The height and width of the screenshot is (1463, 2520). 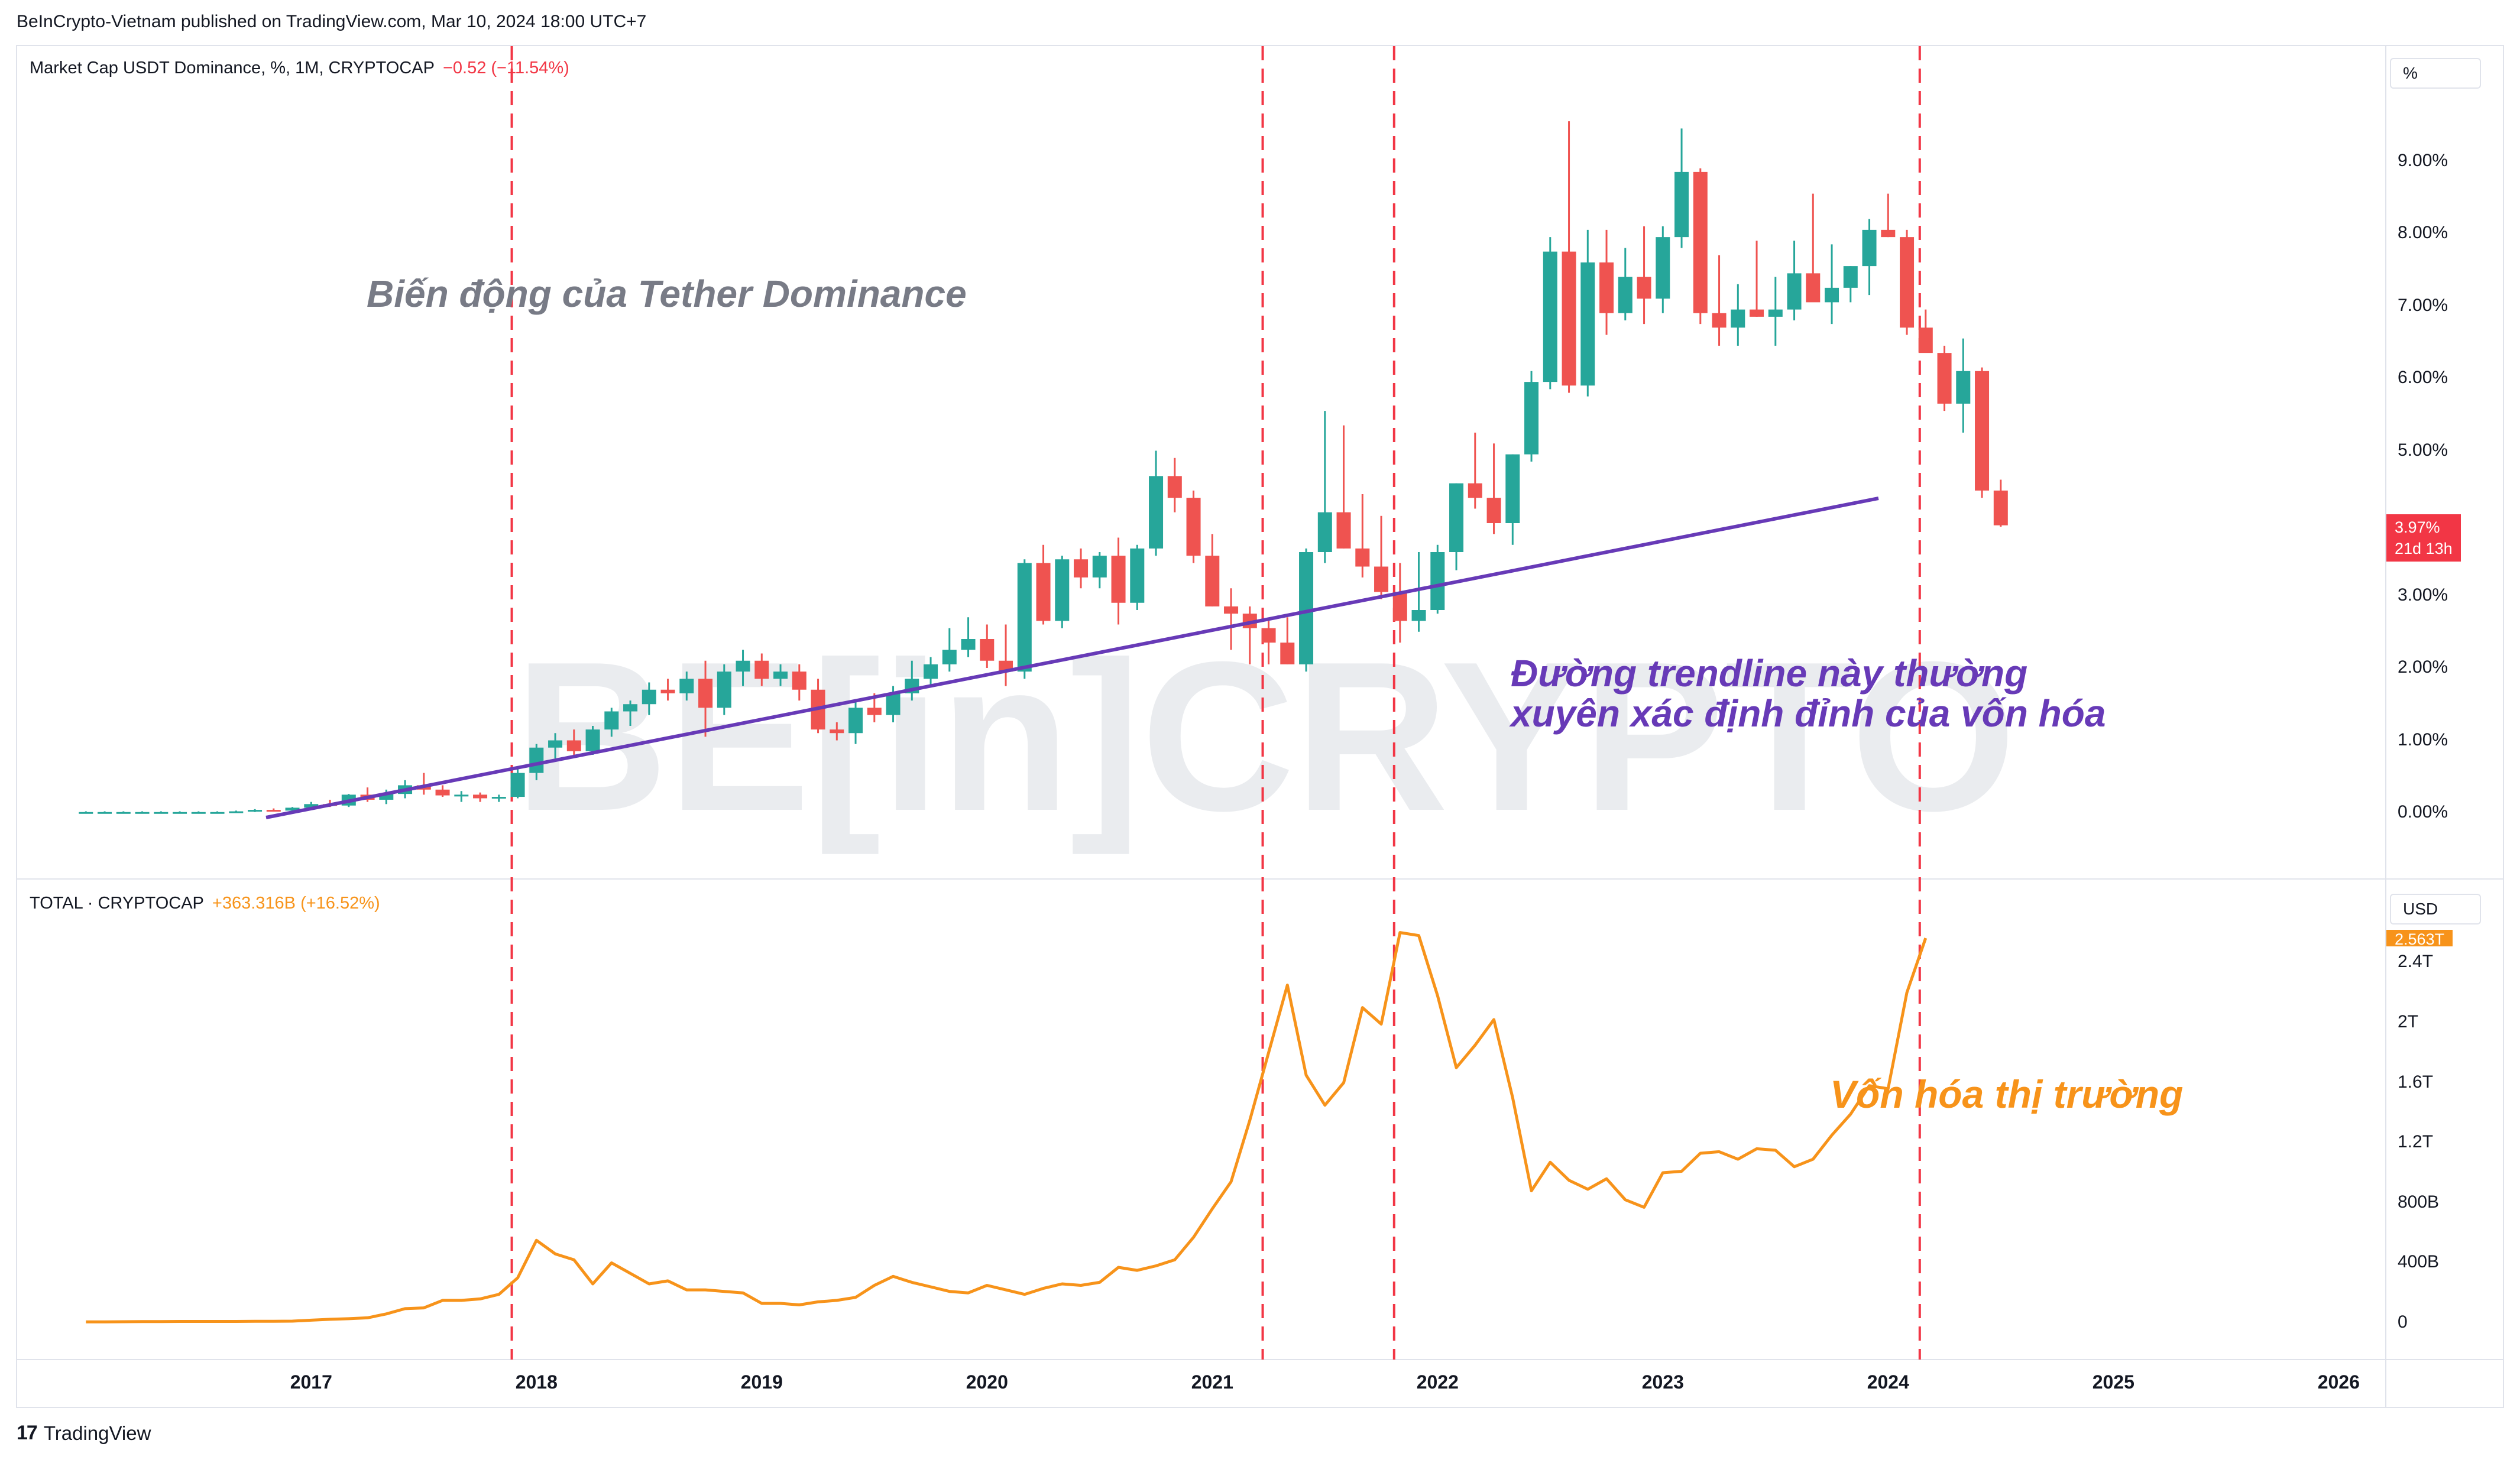 What do you see at coordinates (1769, 673) in the screenshot?
I see `trendline-annotation-line1: Đường trendline này thường` at bounding box center [1769, 673].